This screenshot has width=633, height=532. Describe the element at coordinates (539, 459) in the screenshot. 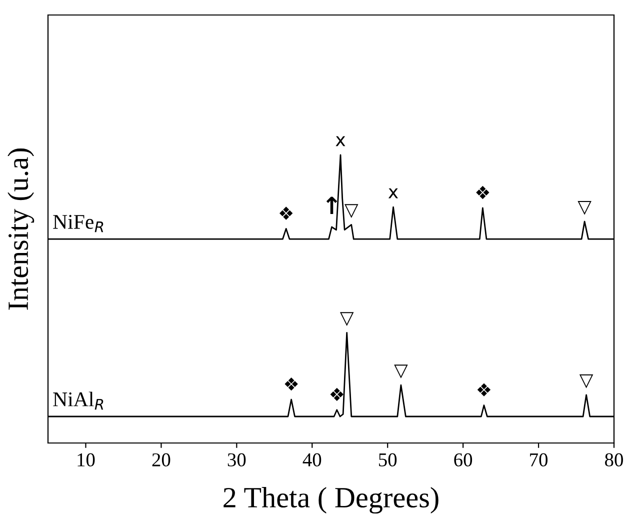

I see `x-tick-label: 70` at that location.